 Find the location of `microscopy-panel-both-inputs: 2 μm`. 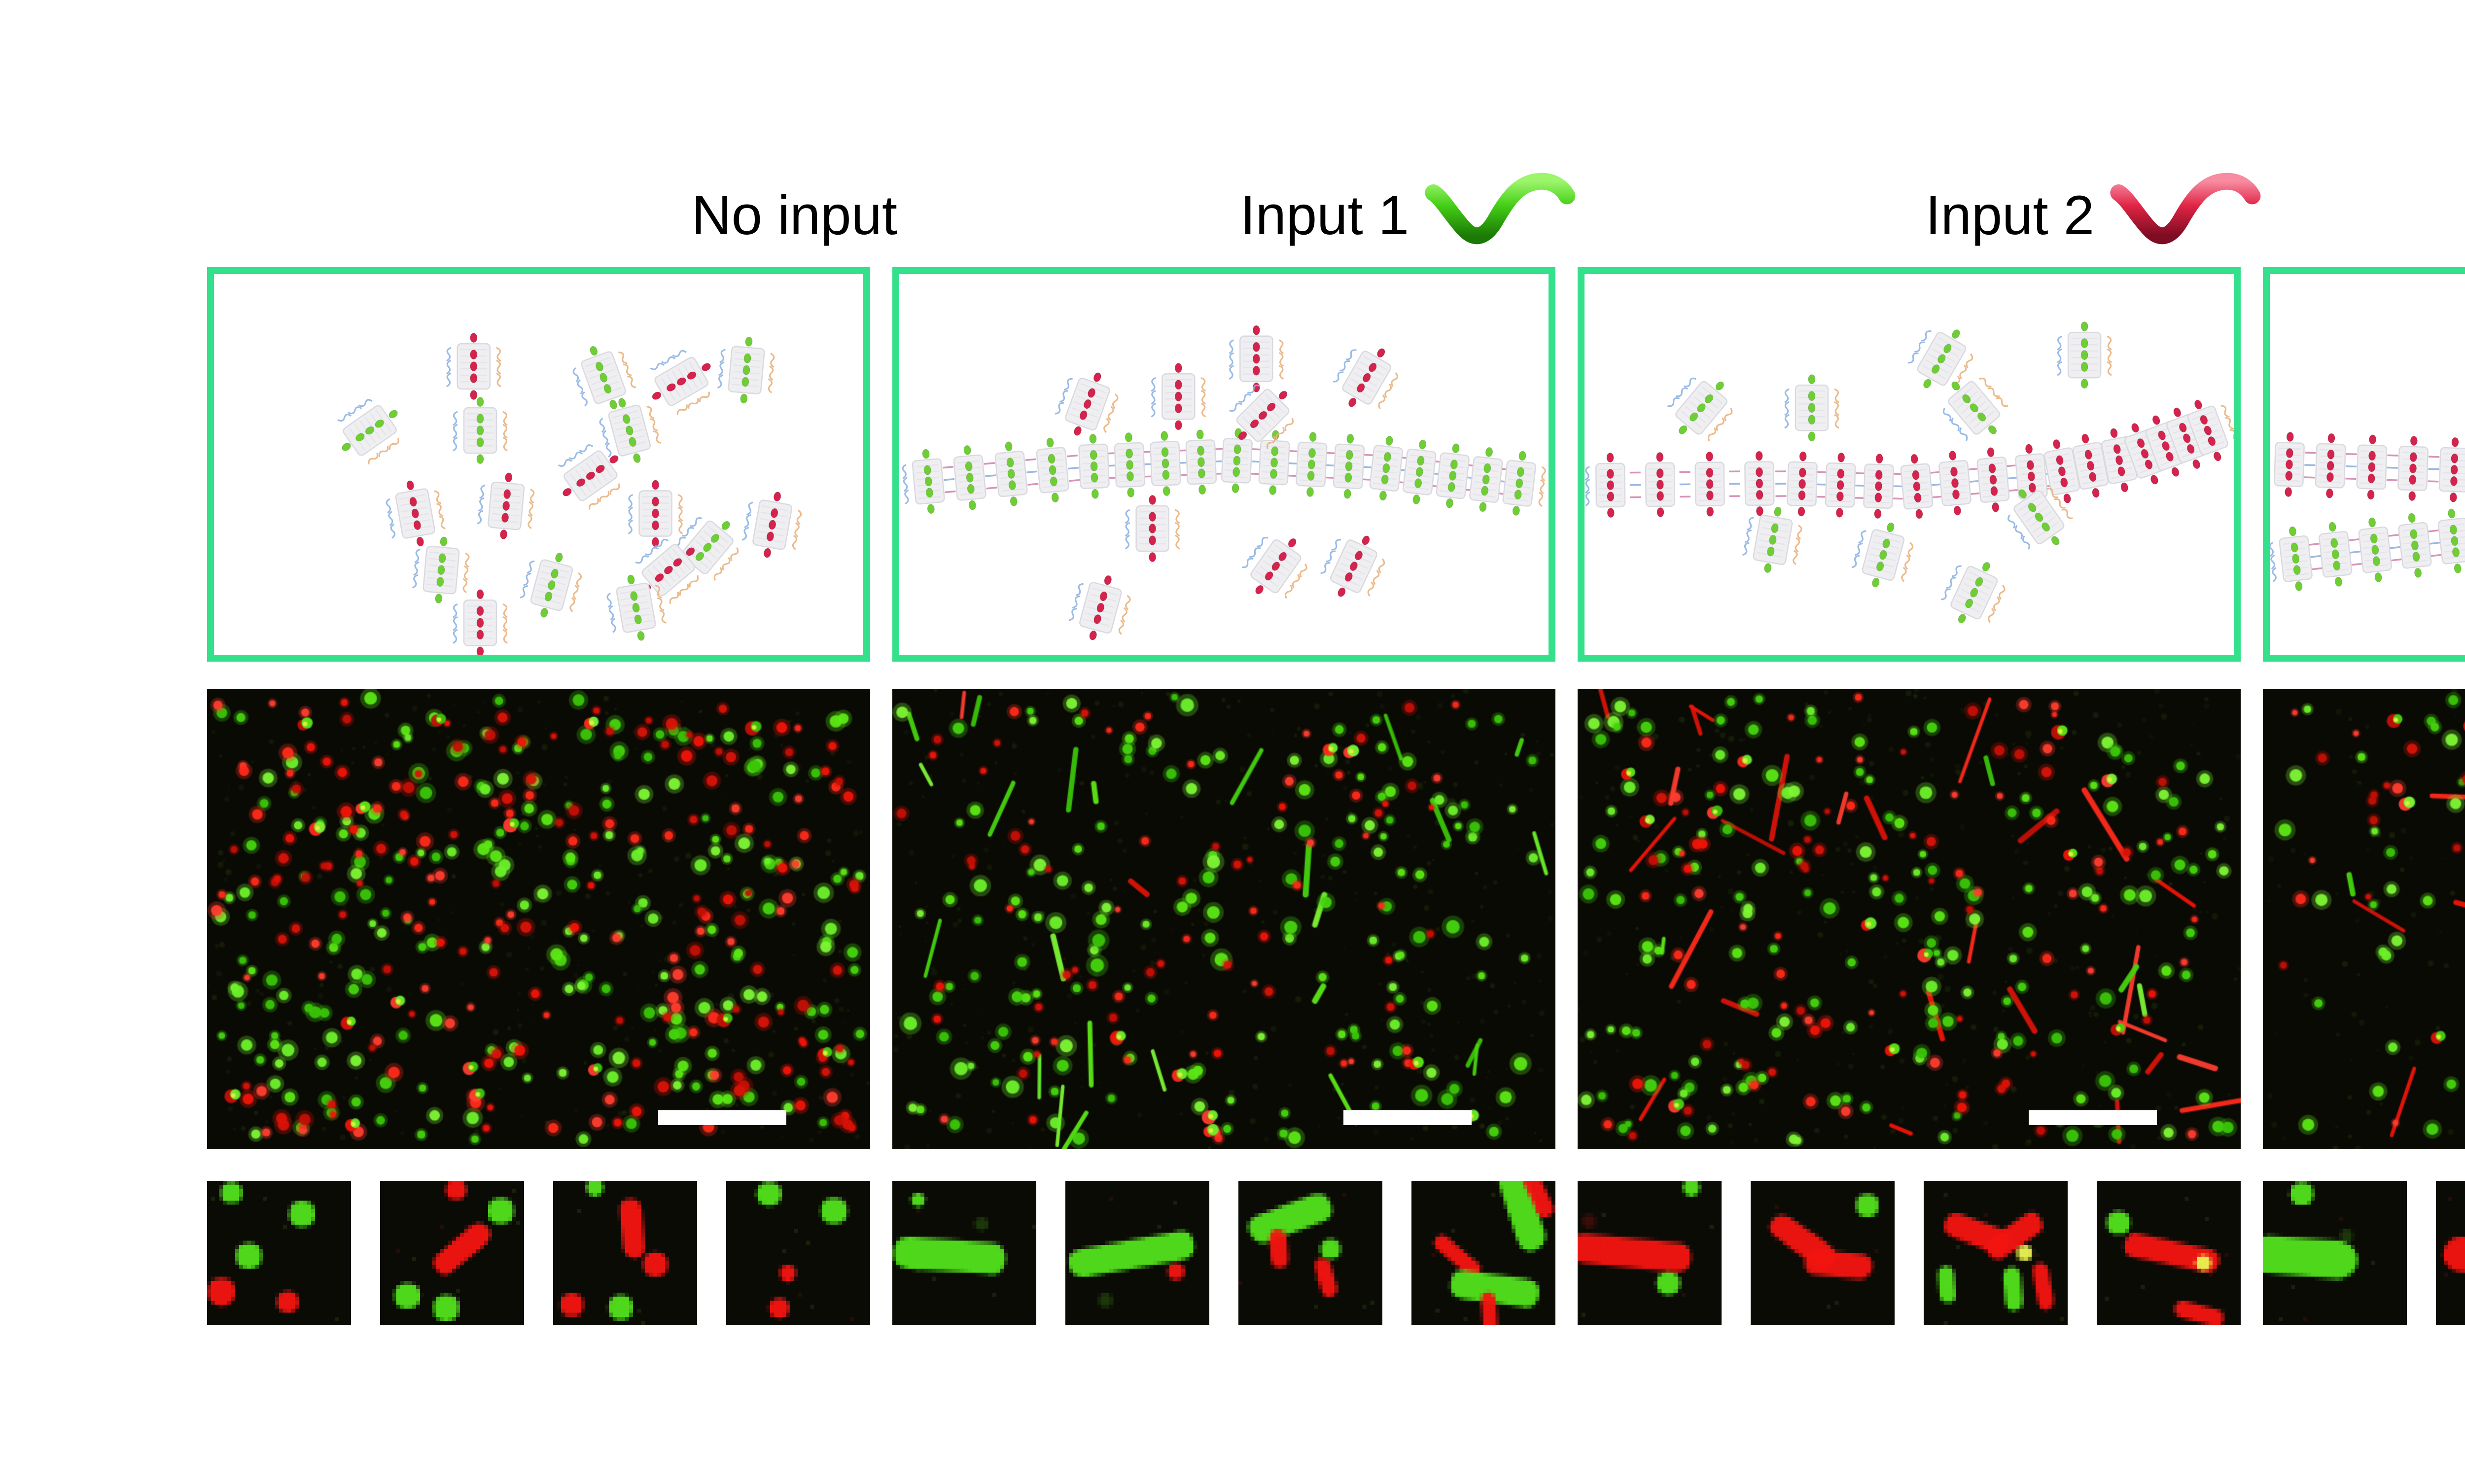

microscopy-panel-both-inputs: 2 μm is located at coordinates (2364, 919).